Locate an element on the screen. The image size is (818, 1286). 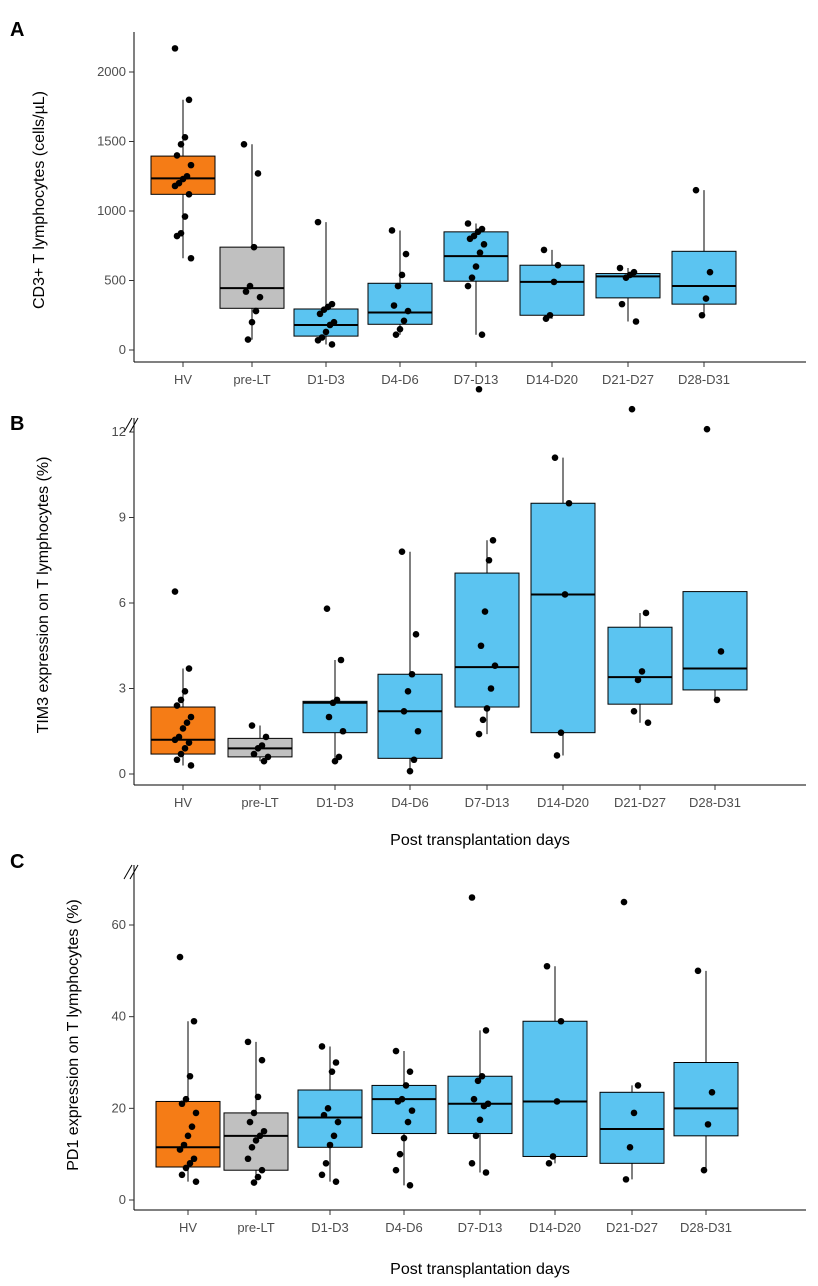
box-d7-d13 is located at coordinates (480, 1105).